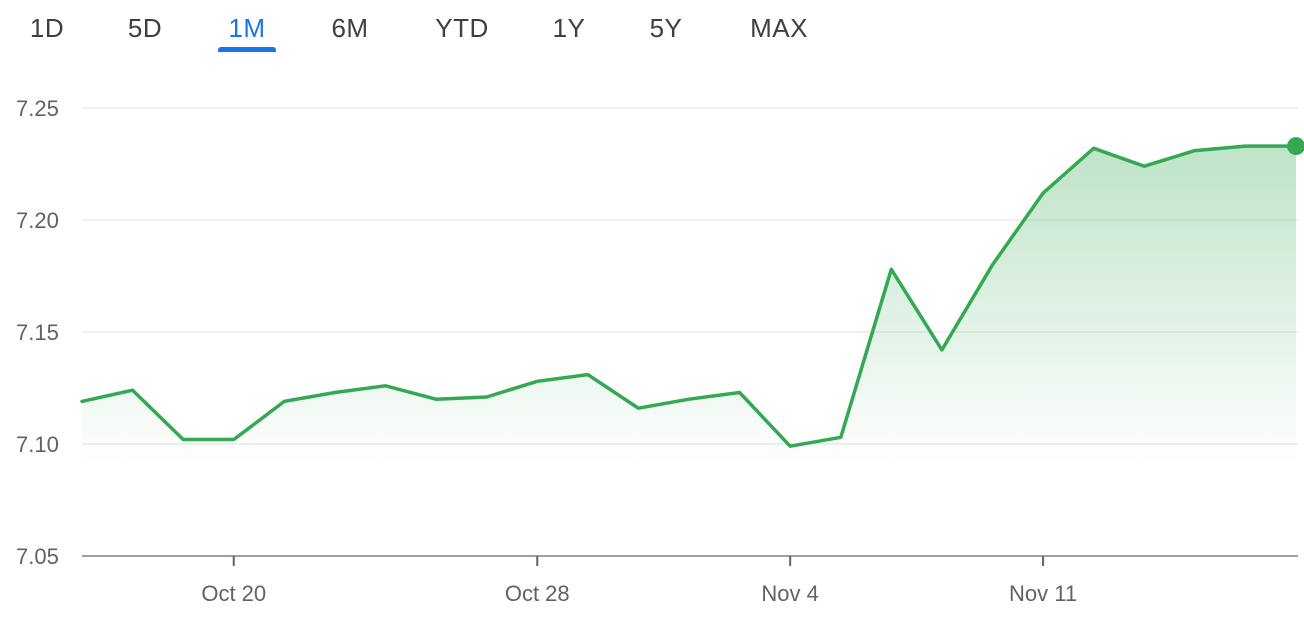 The height and width of the screenshot is (626, 1304). I want to click on active-tab-indicator, so click(247, 49).